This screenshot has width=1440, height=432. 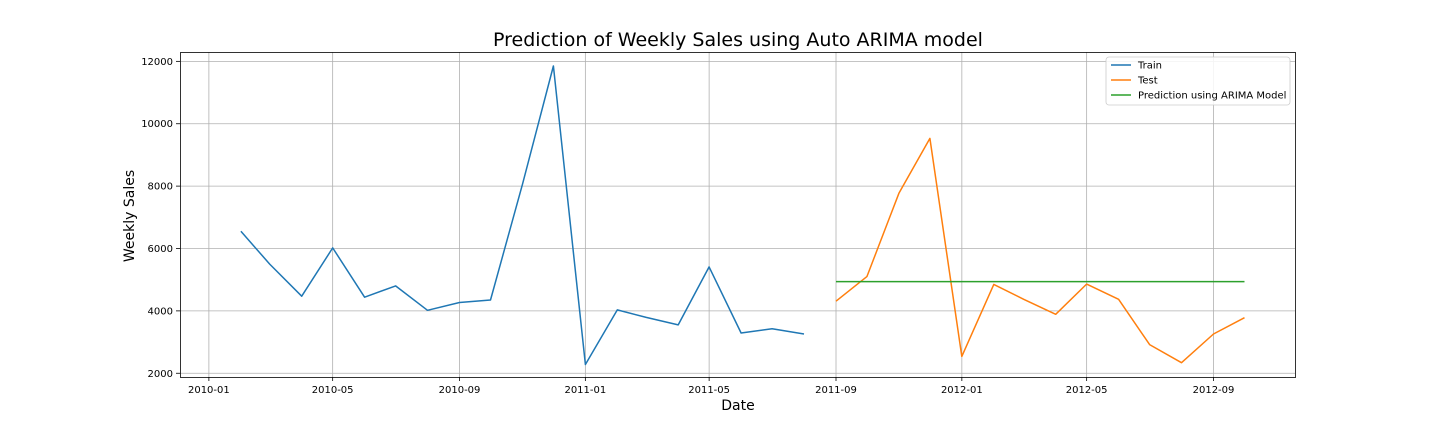 I want to click on legend-label-prediction-using-arima-model: Prediction using ARIMA Model, so click(x=1212, y=96).